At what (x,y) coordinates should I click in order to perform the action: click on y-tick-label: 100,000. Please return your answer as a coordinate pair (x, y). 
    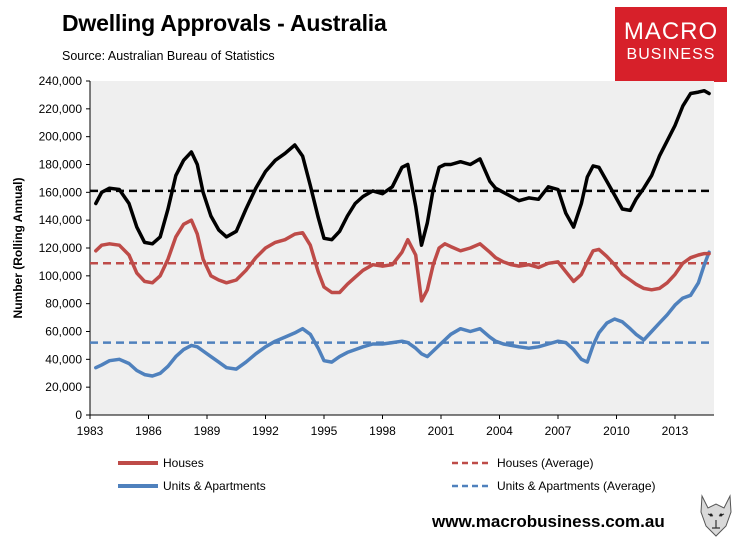
    Looking at the image, I should click on (61, 276).